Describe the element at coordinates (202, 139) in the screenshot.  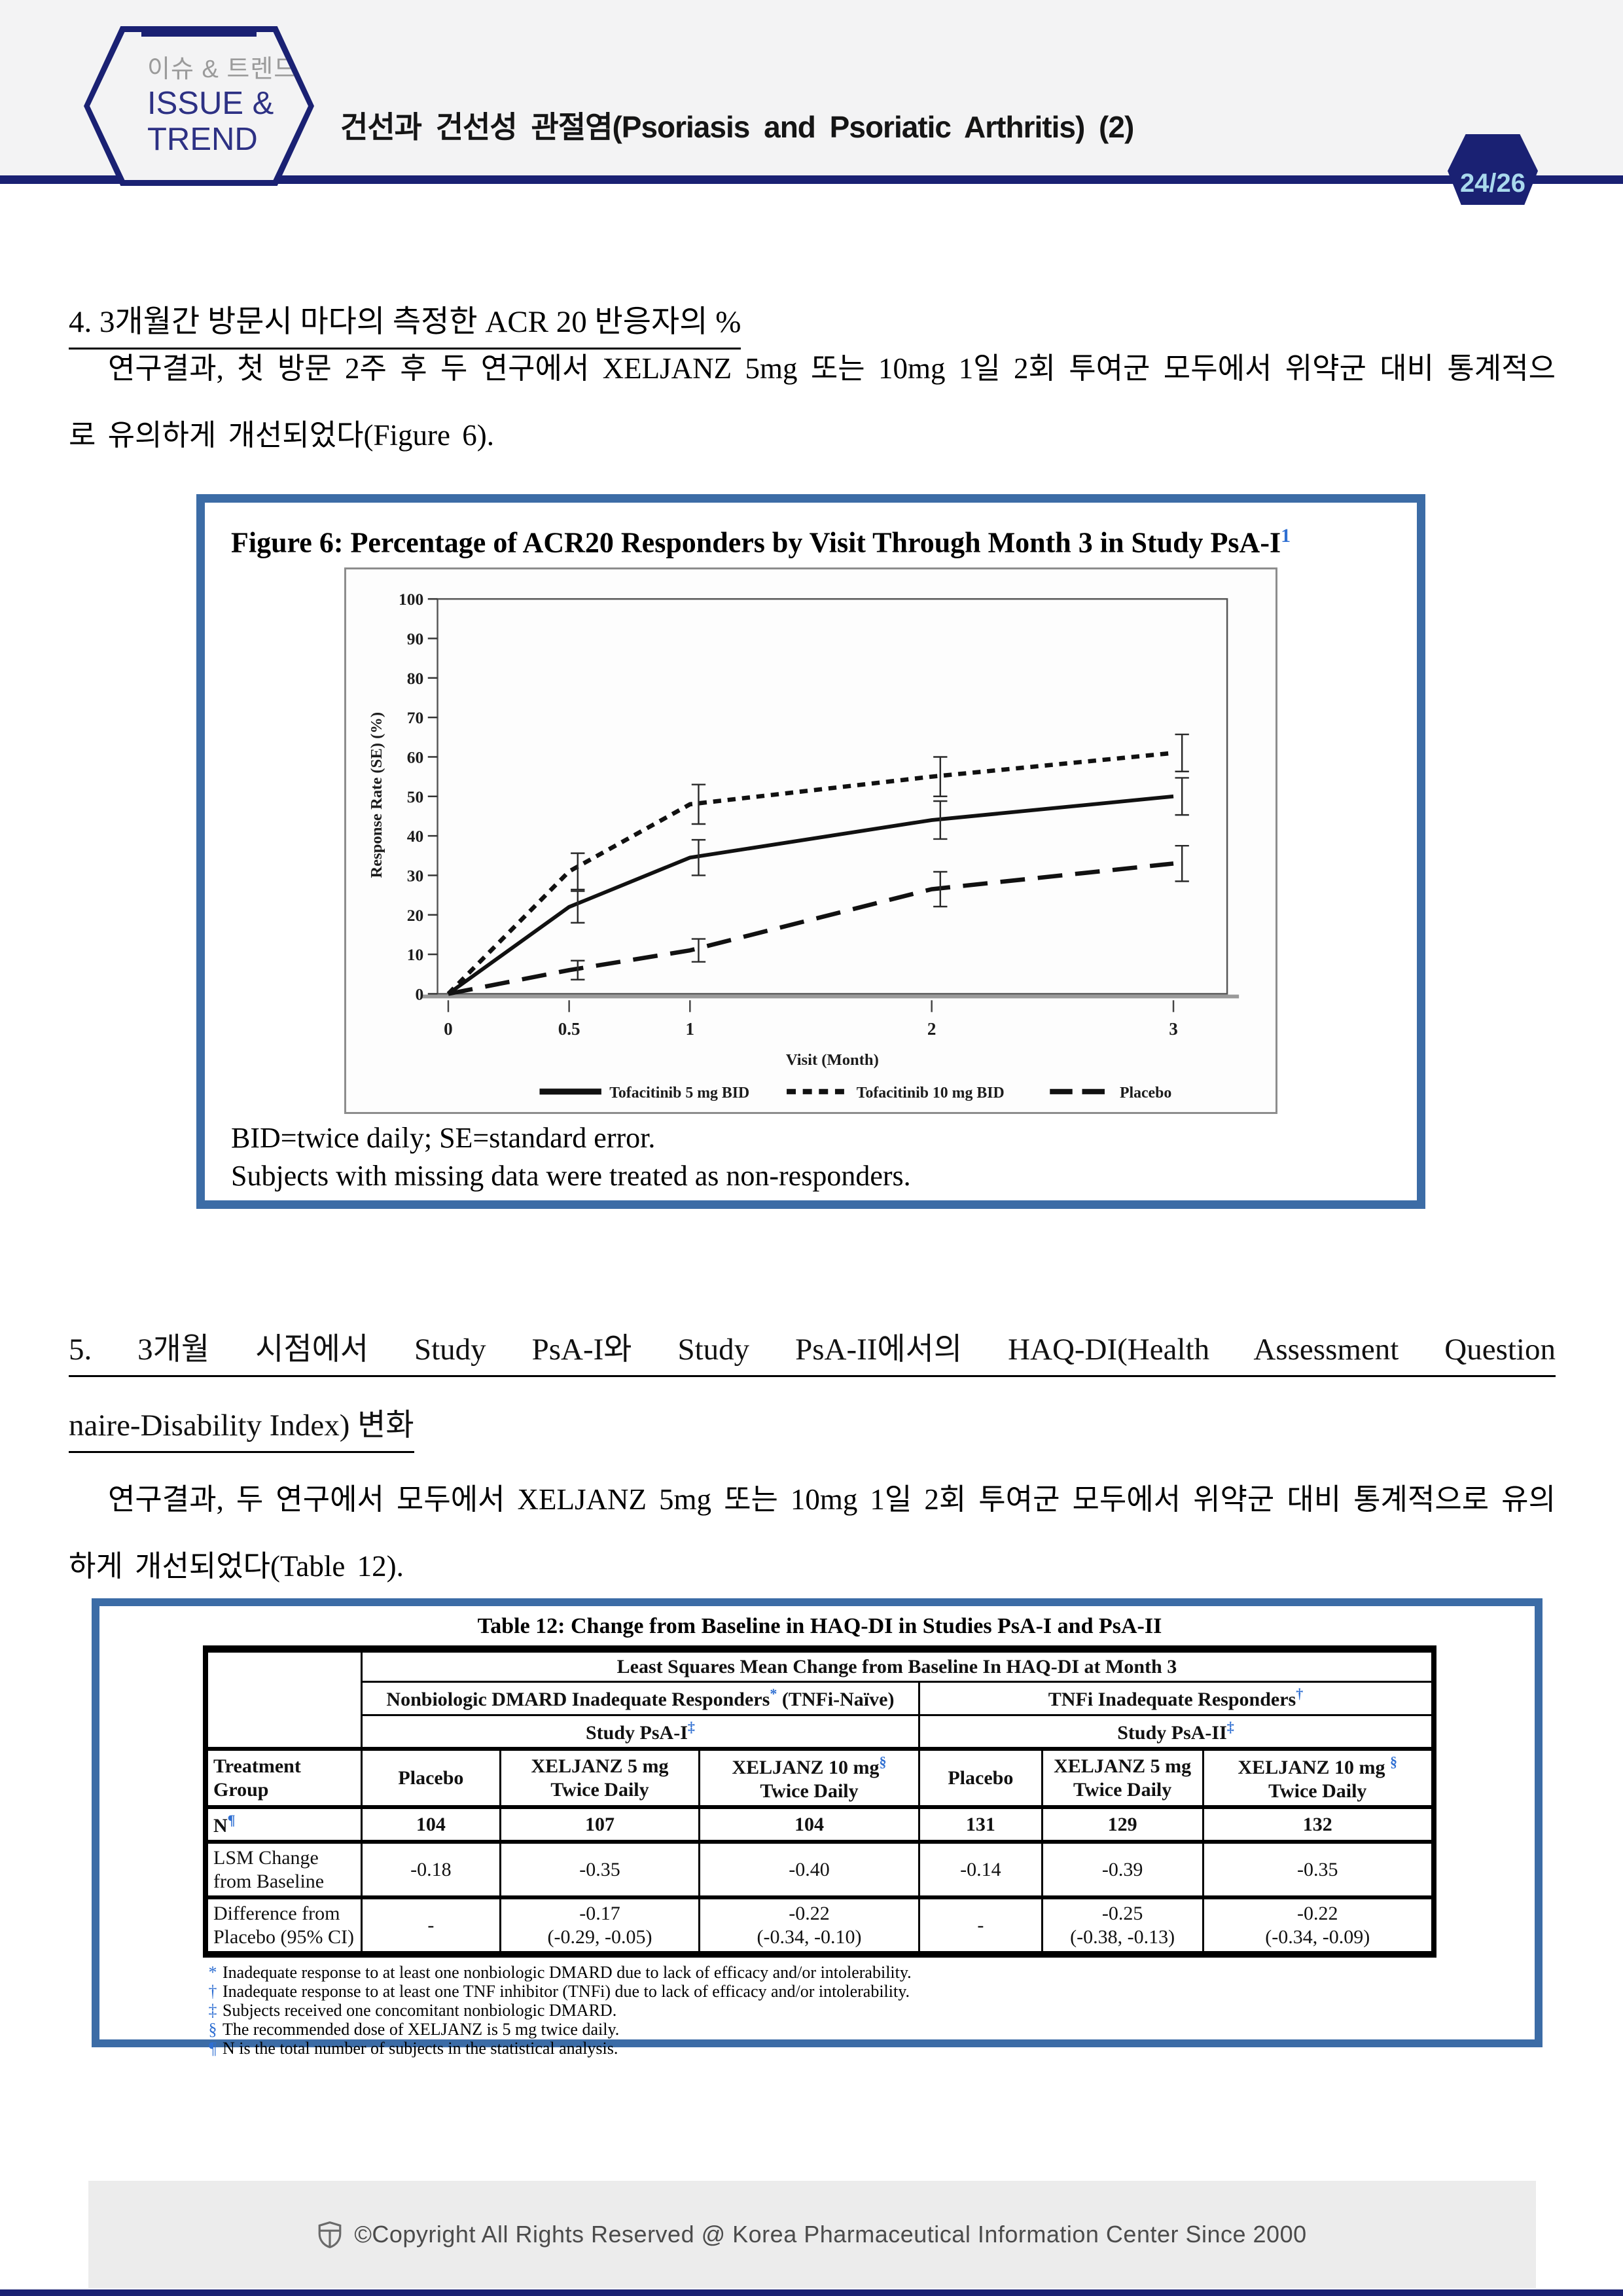
I see `logo-trend-text: TREND` at that location.